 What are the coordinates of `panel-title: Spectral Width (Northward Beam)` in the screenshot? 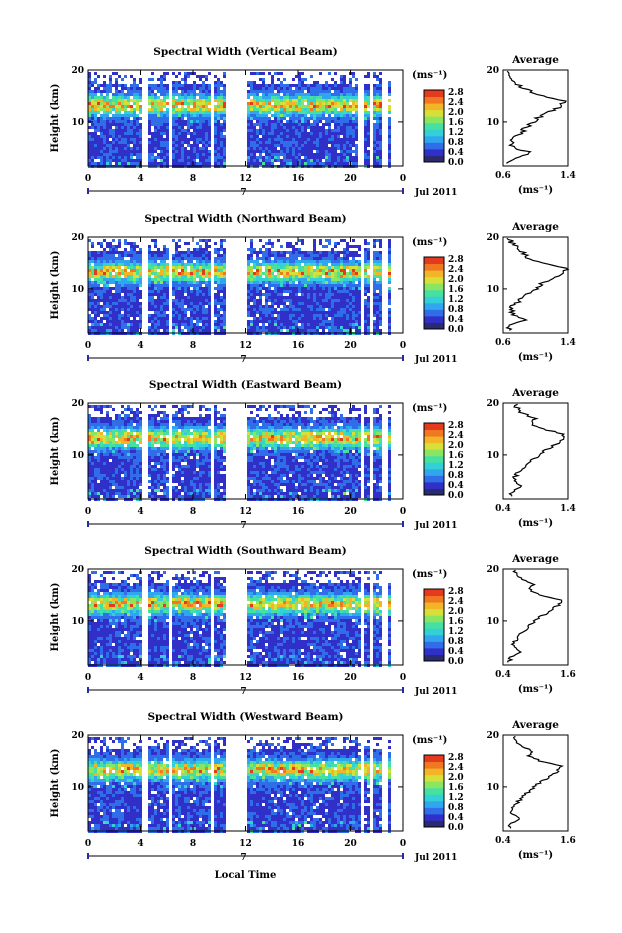 It's located at (245, 219).